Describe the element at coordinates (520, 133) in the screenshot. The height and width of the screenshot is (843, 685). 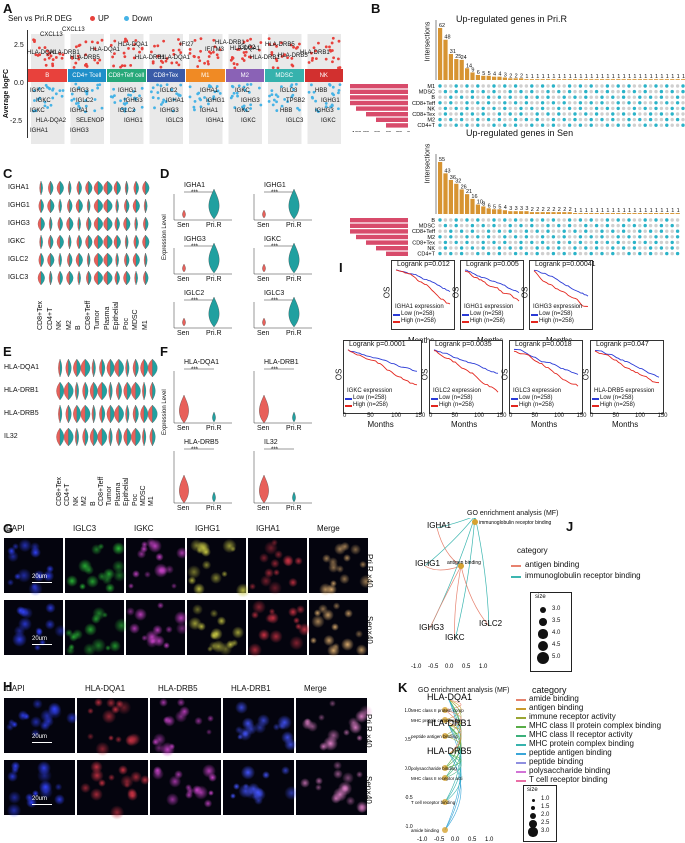
I see `b-bottom-title: Up-regulated genes in Sen` at that location.